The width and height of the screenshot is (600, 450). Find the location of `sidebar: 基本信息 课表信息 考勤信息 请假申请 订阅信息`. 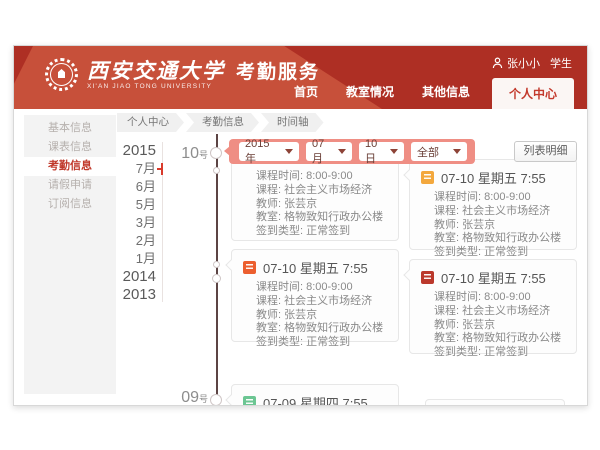

sidebar: 基本信息 课表信息 考勤信息 请假申请 订阅信息 is located at coordinates (70, 254).